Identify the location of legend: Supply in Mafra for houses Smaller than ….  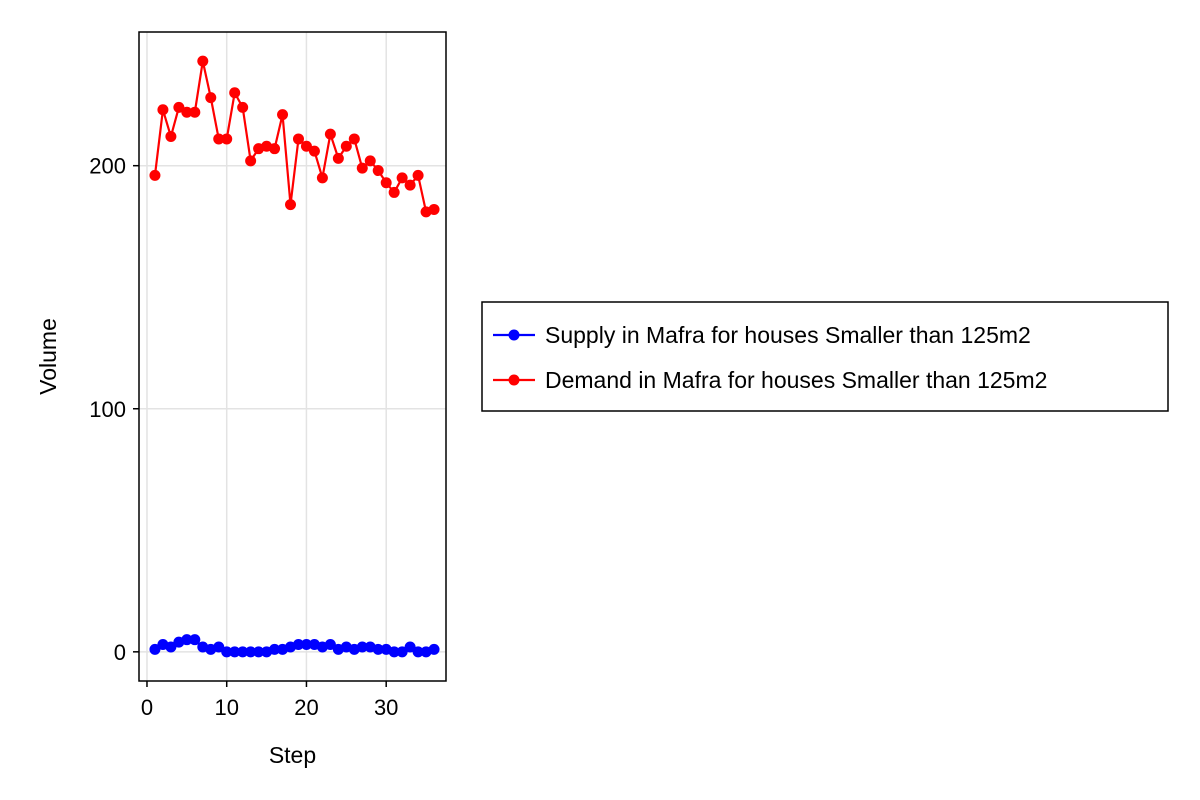
(825, 356).